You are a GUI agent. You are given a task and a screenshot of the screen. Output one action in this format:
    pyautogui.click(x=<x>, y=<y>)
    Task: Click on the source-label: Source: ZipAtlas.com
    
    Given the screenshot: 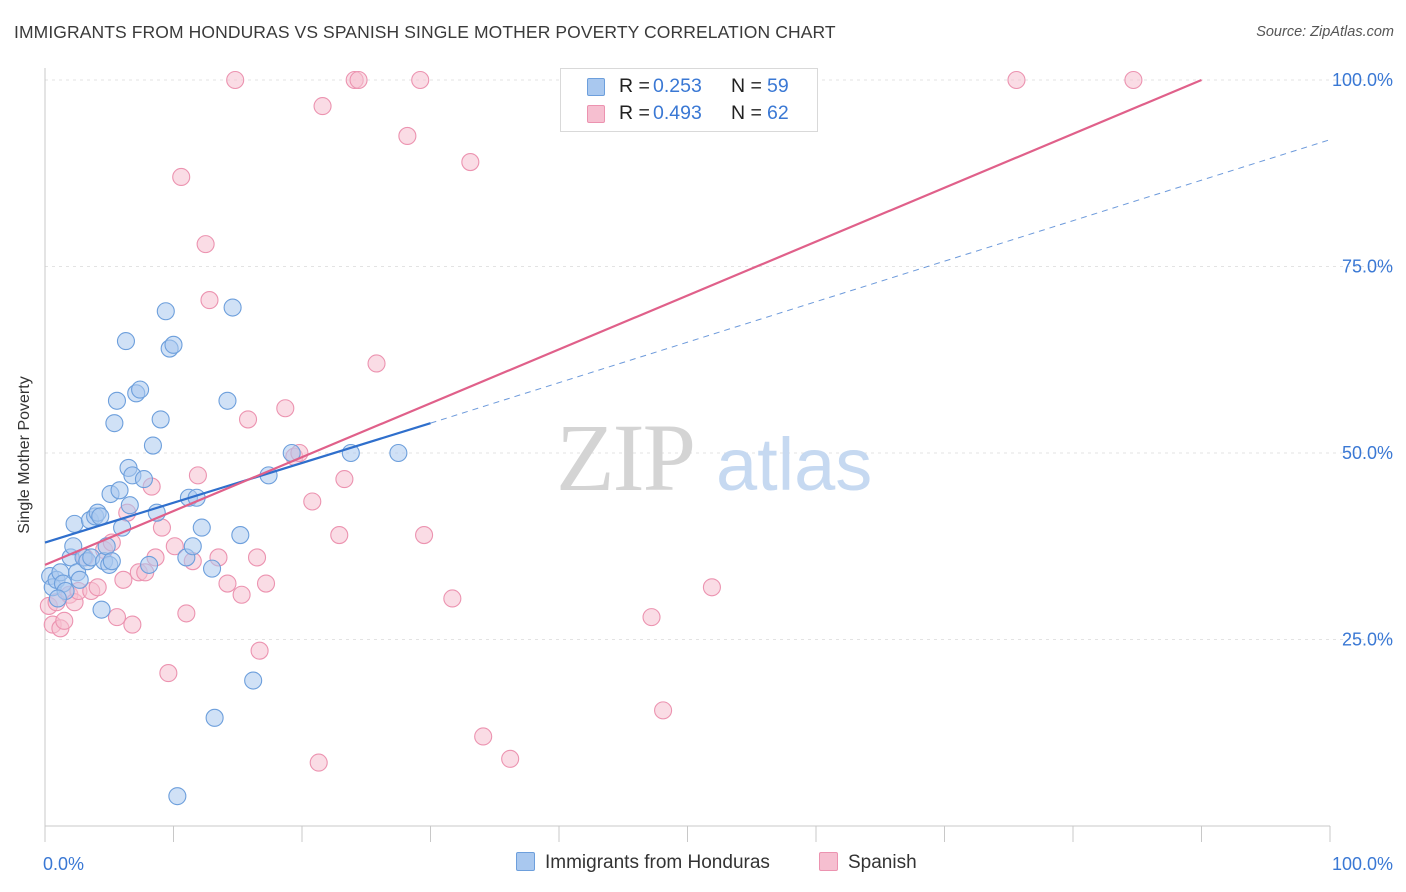 What is the action you would take?
    pyautogui.click(x=1325, y=32)
    